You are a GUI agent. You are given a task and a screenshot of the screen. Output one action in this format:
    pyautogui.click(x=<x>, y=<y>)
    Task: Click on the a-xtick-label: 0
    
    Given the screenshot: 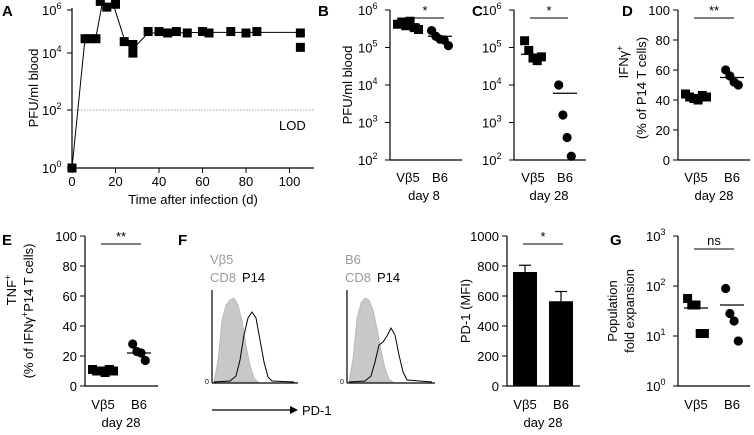 What is the action you would take?
    pyautogui.click(x=71, y=181)
    